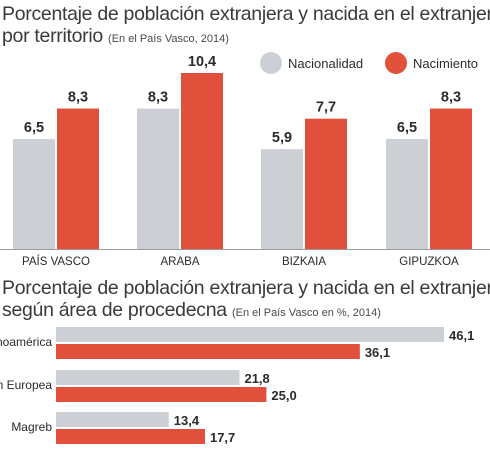 The image size is (490, 450). I want to click on bar-bizkaia-nacimiento, so click(326, 183).